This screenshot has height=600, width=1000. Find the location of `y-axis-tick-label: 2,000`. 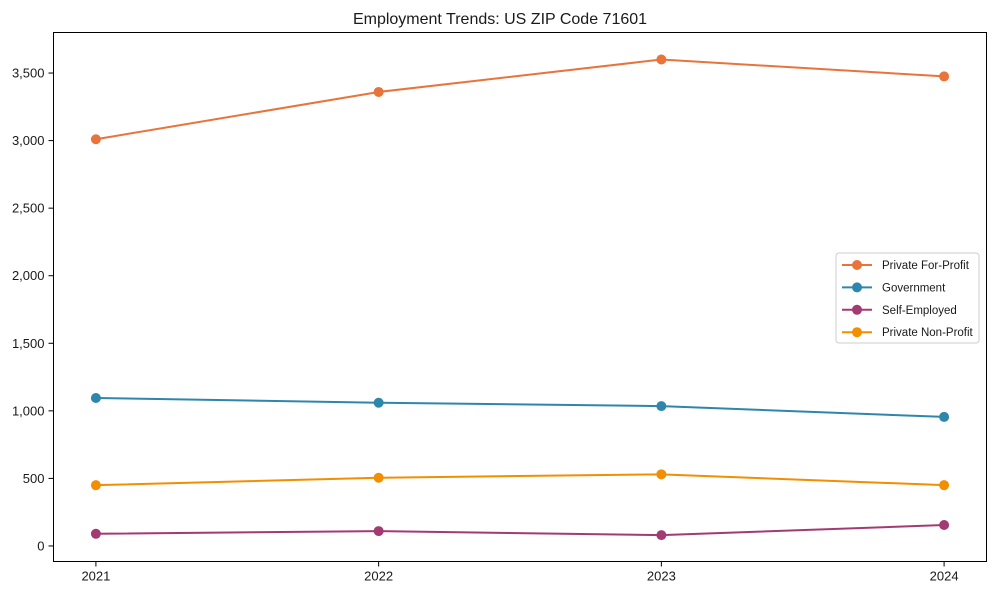

y-axis-tick-label: 2,000 is located at coordinates (28, 275).